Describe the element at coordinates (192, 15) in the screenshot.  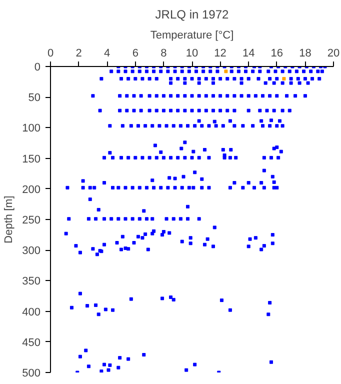
I see `chart-title: JRLQ in 1972` at that location.